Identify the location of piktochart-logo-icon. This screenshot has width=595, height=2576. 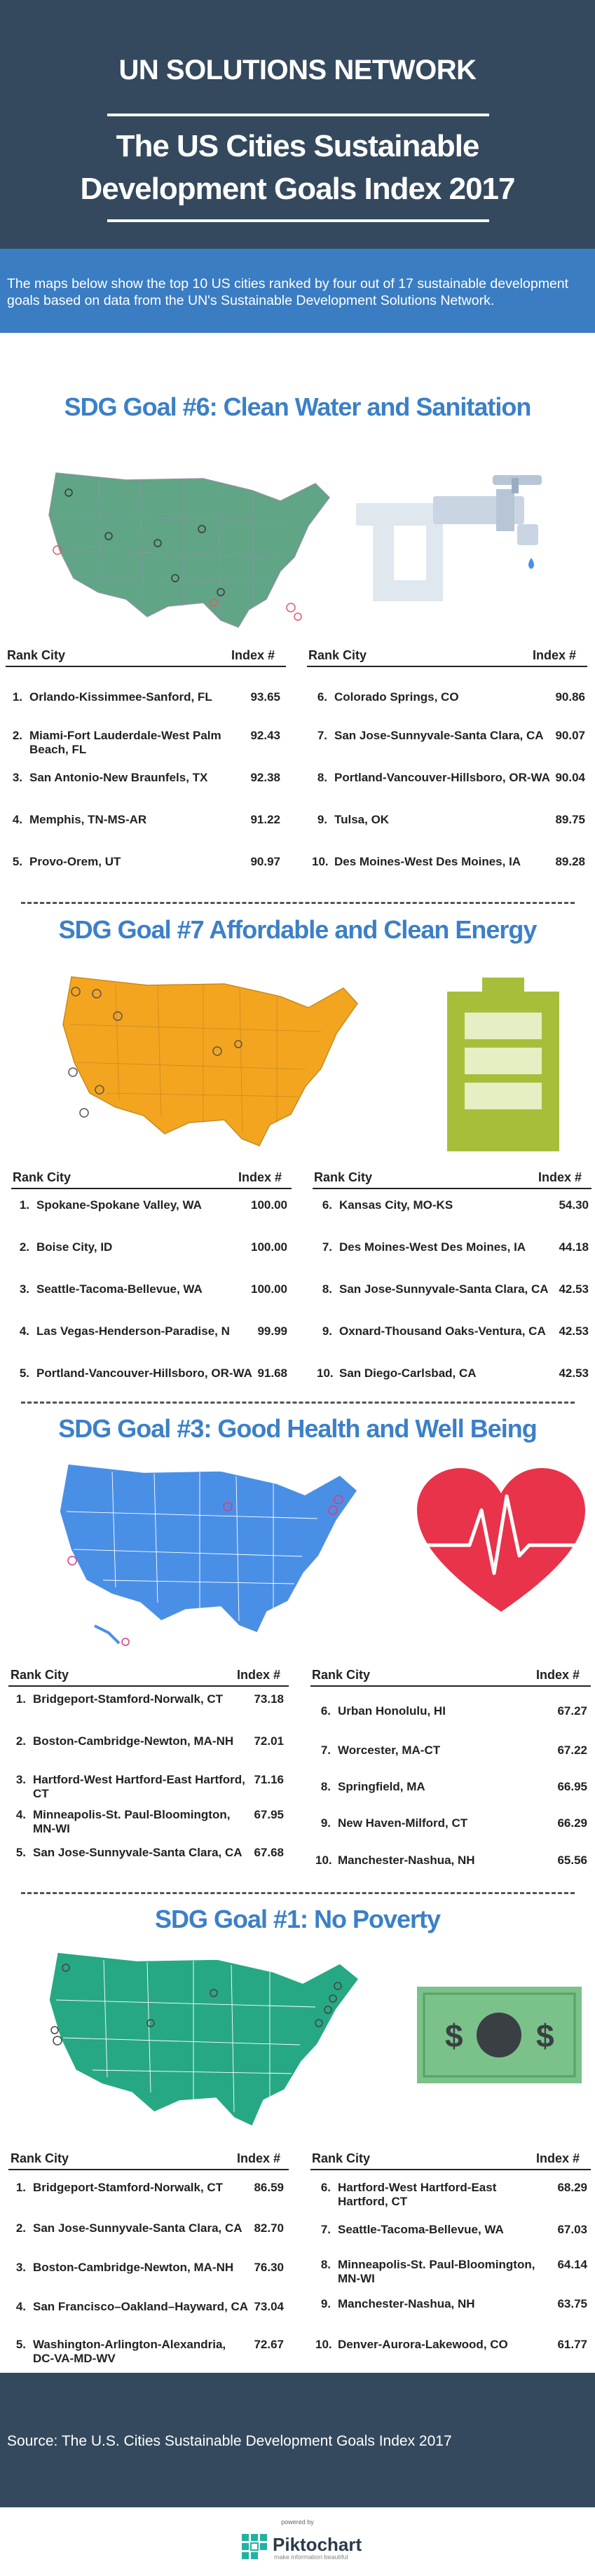
(254, 2546).